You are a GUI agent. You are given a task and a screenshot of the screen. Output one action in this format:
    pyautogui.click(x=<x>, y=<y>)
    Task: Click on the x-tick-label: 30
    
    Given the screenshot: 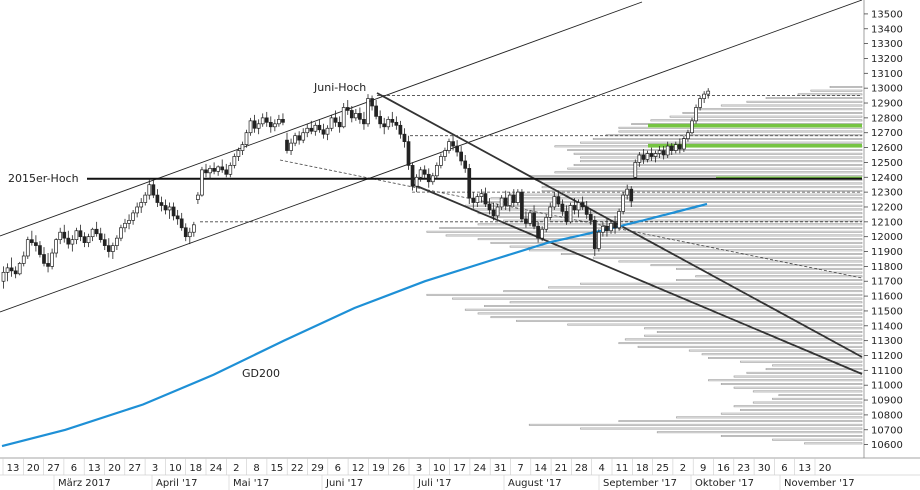 What is the action you would take?
    pyautogui.click(x=764, y=468)
    